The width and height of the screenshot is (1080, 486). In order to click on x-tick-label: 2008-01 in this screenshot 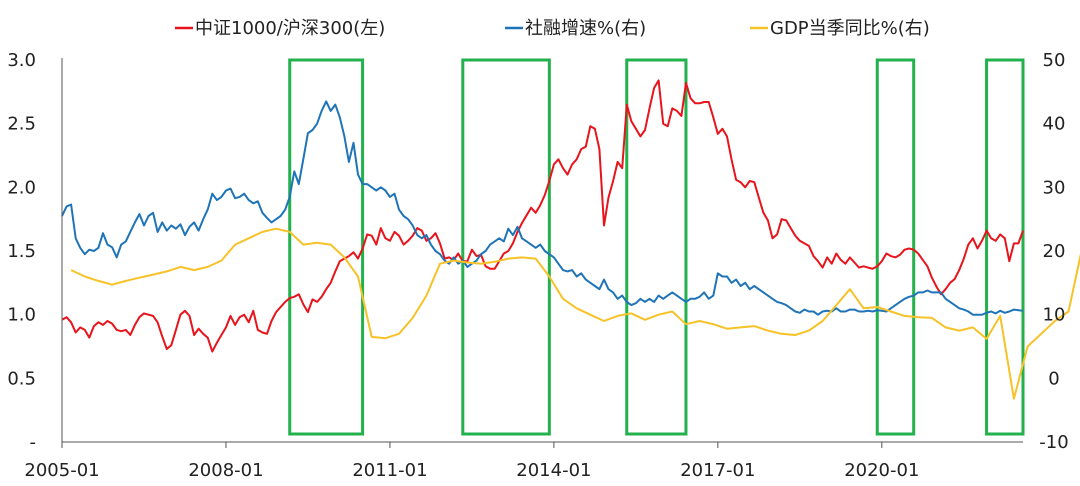, I will do `click(225, 470)`.